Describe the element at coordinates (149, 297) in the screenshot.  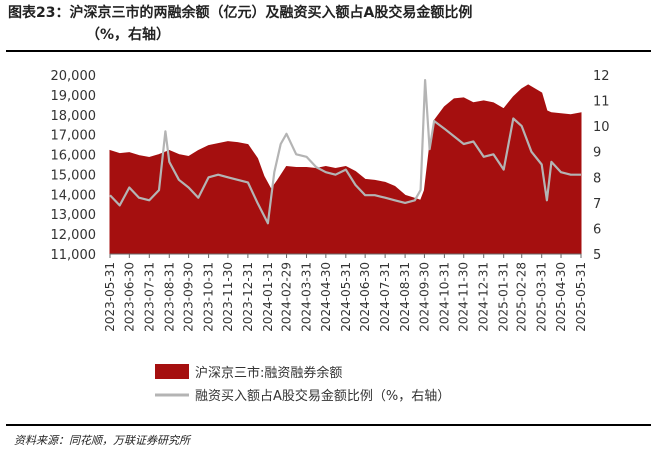
I see `x-tick-label: 2023-07-31` at that location.